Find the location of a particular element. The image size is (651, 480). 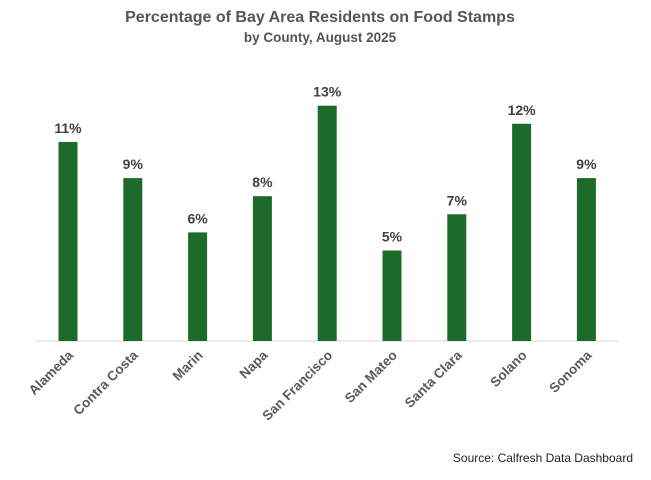

bar-marin is located at coordinates (198, 286).